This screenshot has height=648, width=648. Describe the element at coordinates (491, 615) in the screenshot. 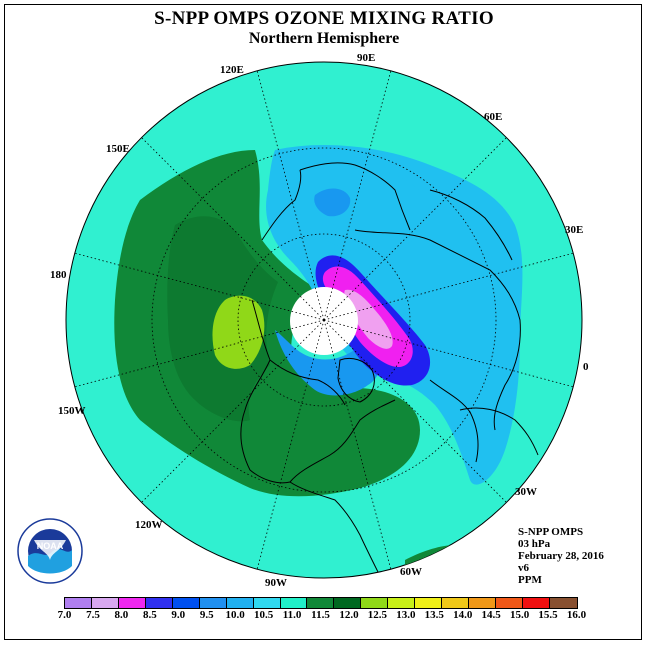

I see `colorbar-tick-label: 14.5` at that location.